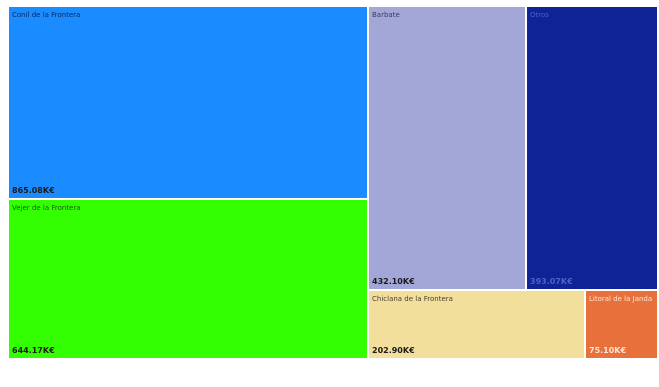  I want to click on tile-value-label: 75.10K€, so click(608, 350).